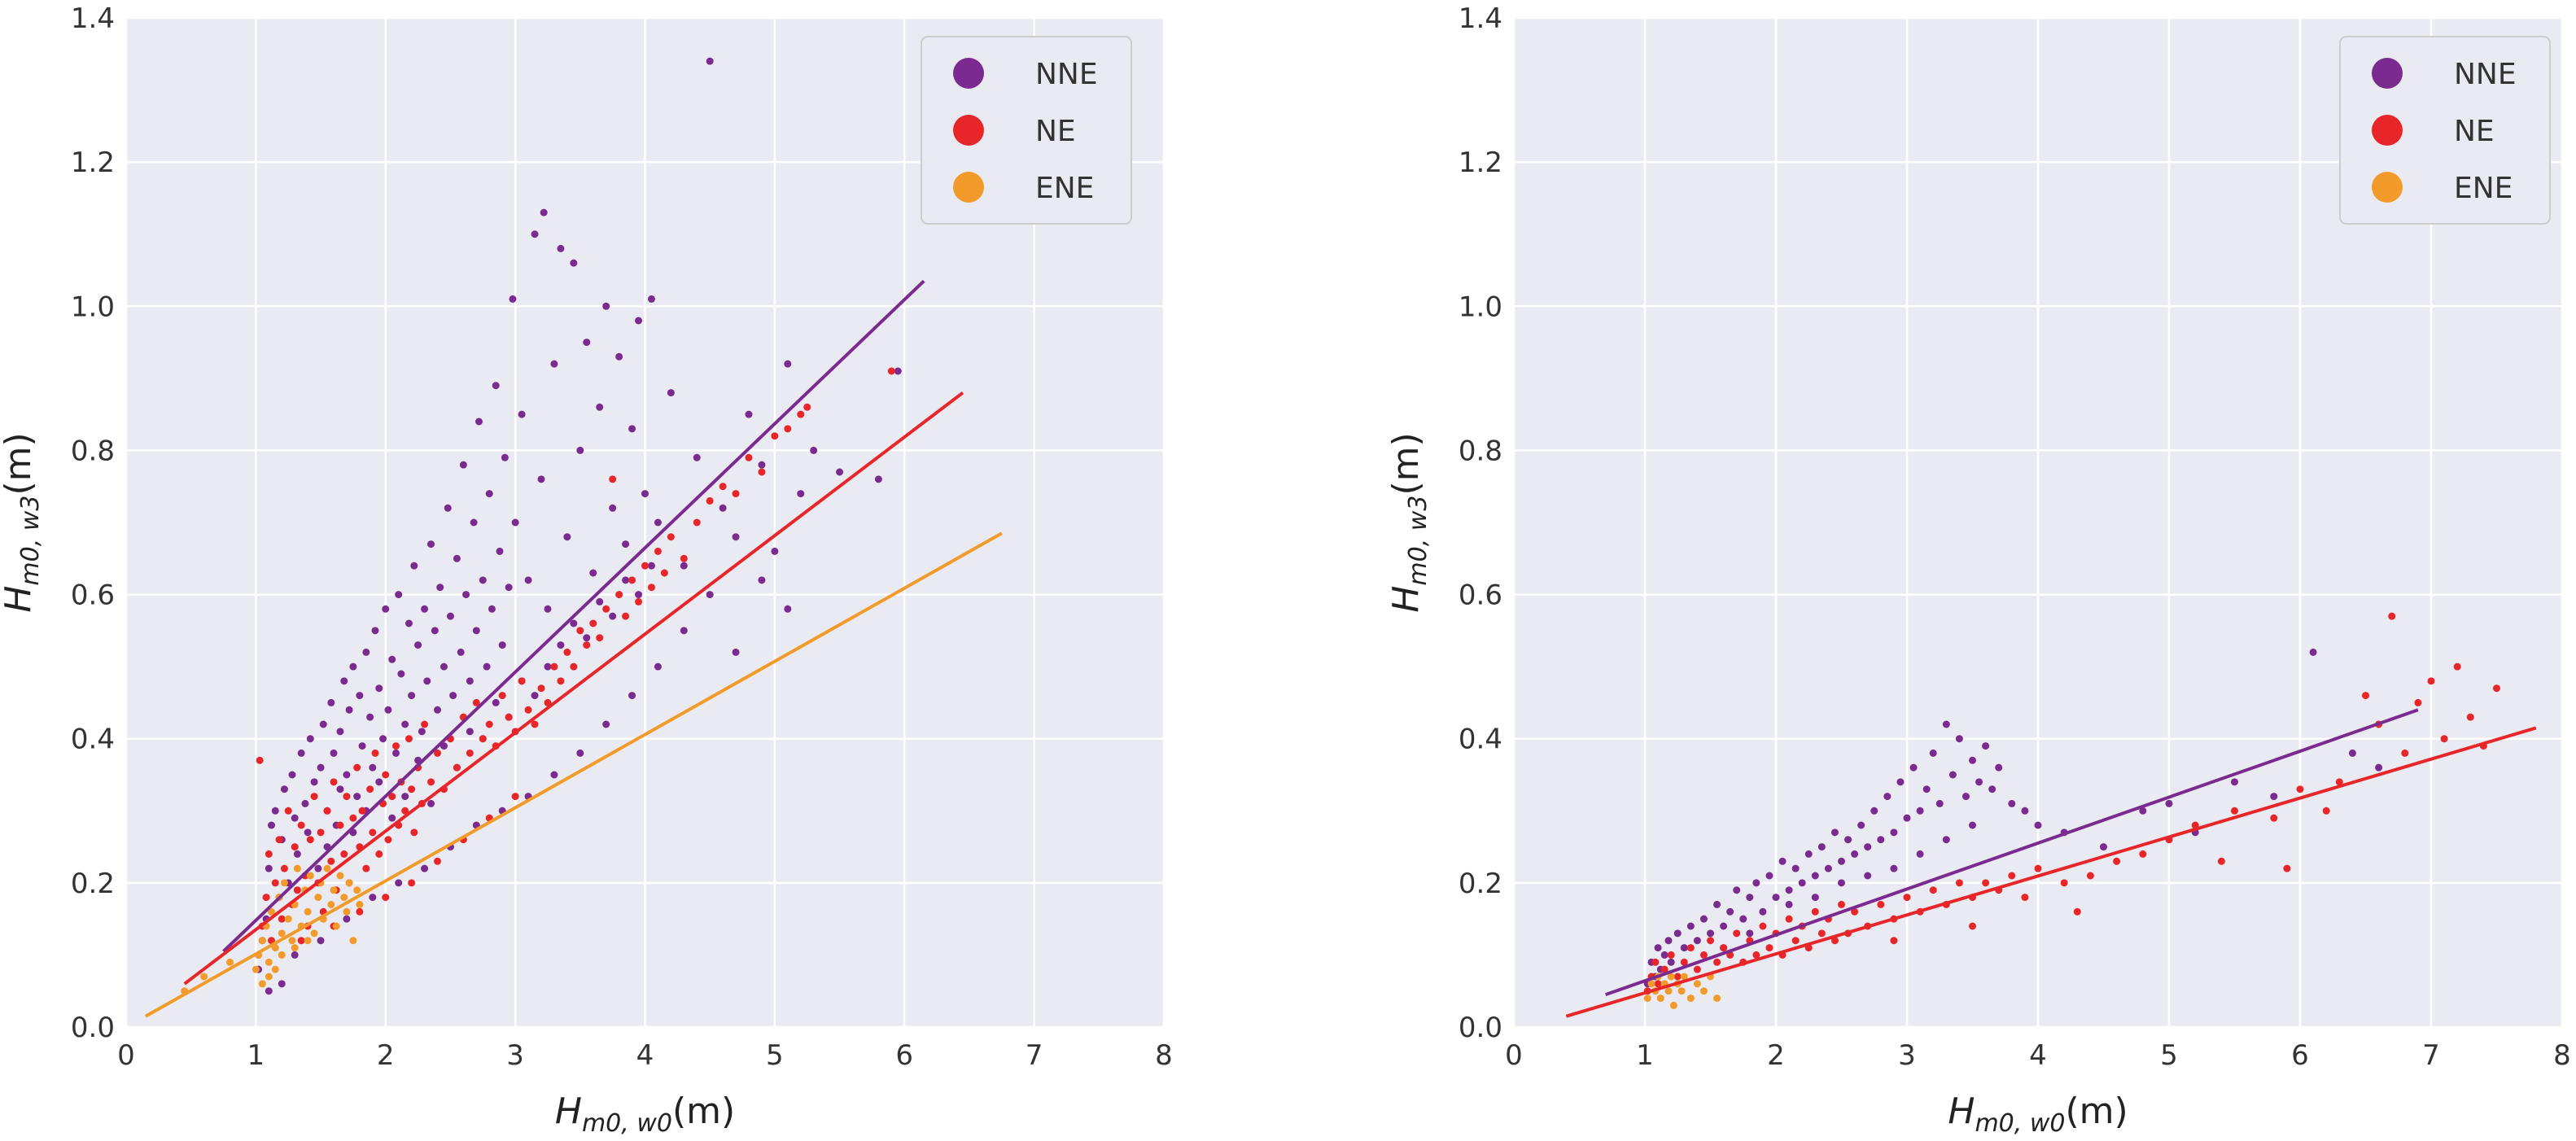 The image size is (2576, 1141). What do you see at coordinates (2169, 1055) in the screenshot?
I see `x-tick-label: 5` at bounding box center [2169, 1055].